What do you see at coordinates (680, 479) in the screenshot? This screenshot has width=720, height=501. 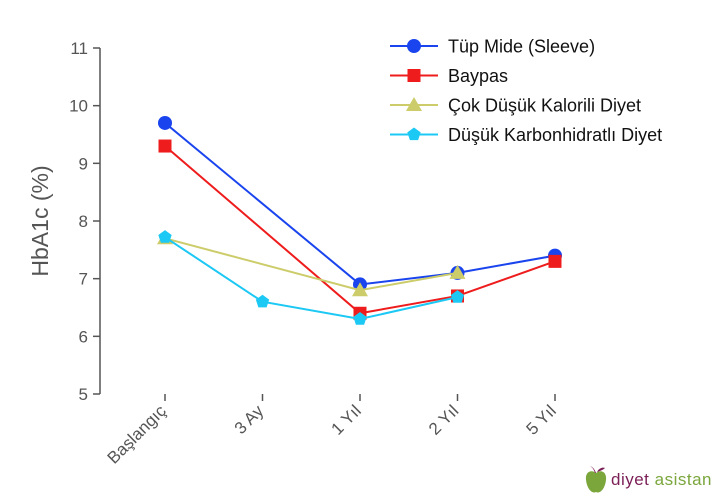 I see `brand-text-asistan: asistan` at bounding box center [680, 479].